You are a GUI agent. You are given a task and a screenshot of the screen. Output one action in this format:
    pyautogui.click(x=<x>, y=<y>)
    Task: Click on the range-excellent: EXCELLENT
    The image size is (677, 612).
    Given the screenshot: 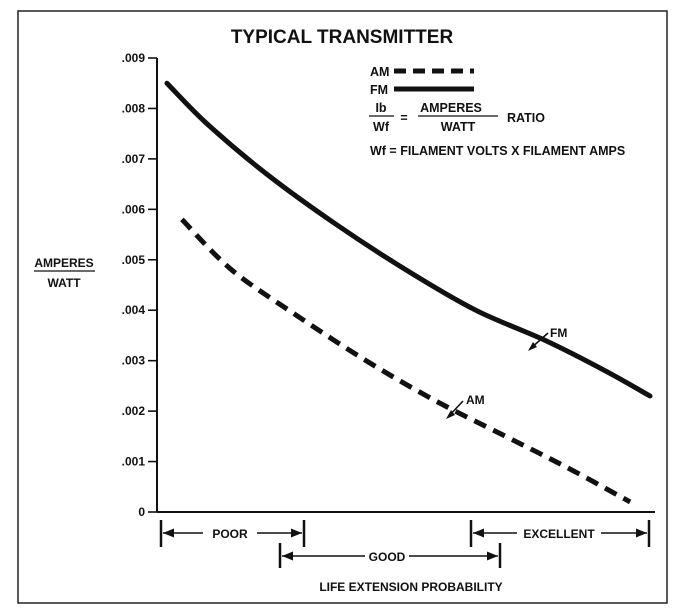 What is the action you would take?
    pyautogui.click(x=560, y=533)
    